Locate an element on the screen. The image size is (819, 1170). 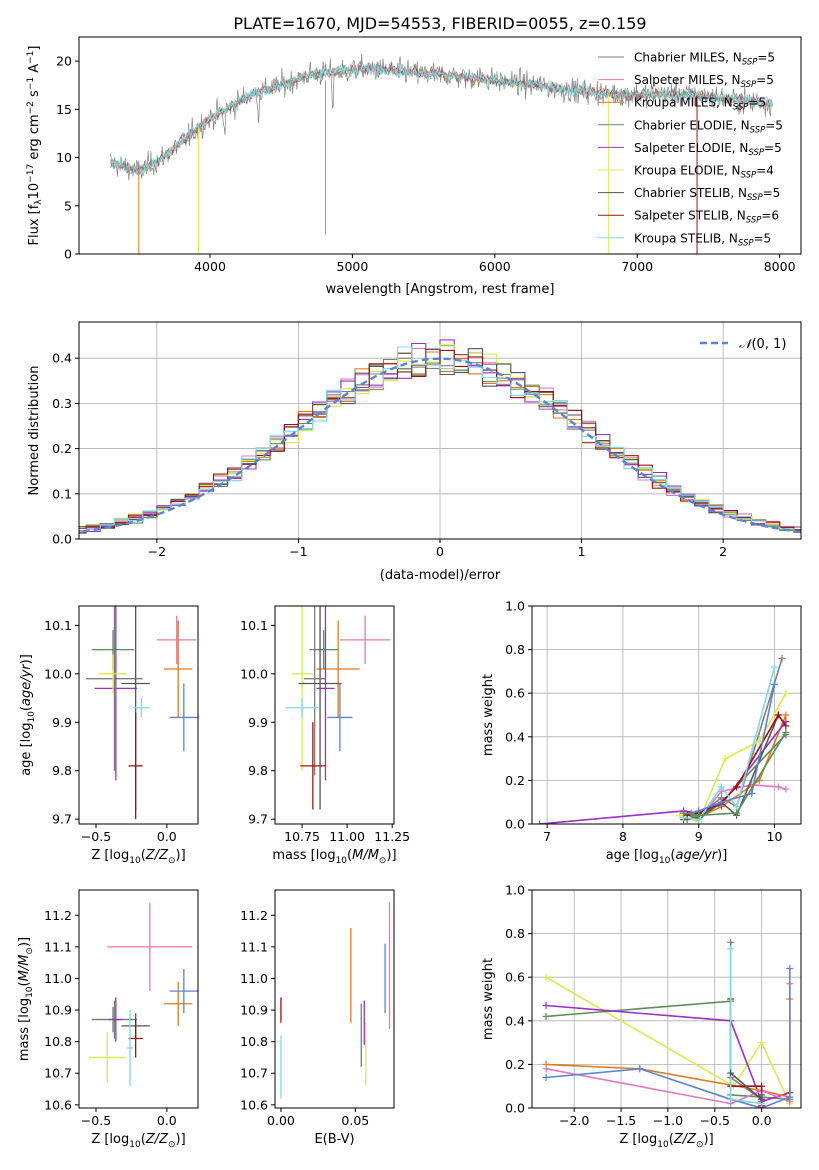
tick-label-y: 9.9 is located at coordinates (62, 722).